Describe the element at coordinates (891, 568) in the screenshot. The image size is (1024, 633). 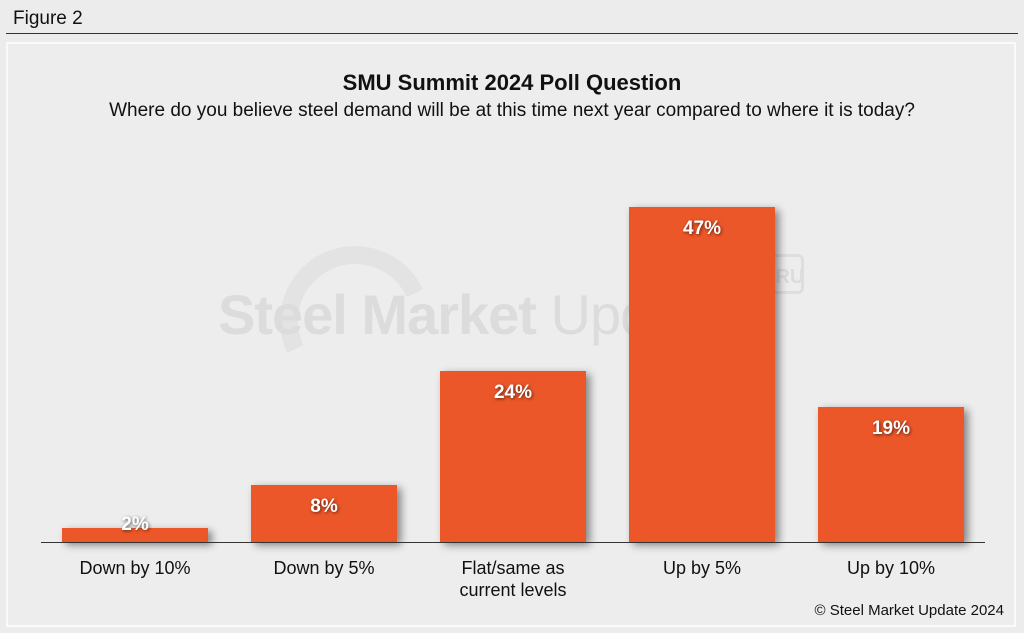
I see `category-label: Up by 10%` at that location.